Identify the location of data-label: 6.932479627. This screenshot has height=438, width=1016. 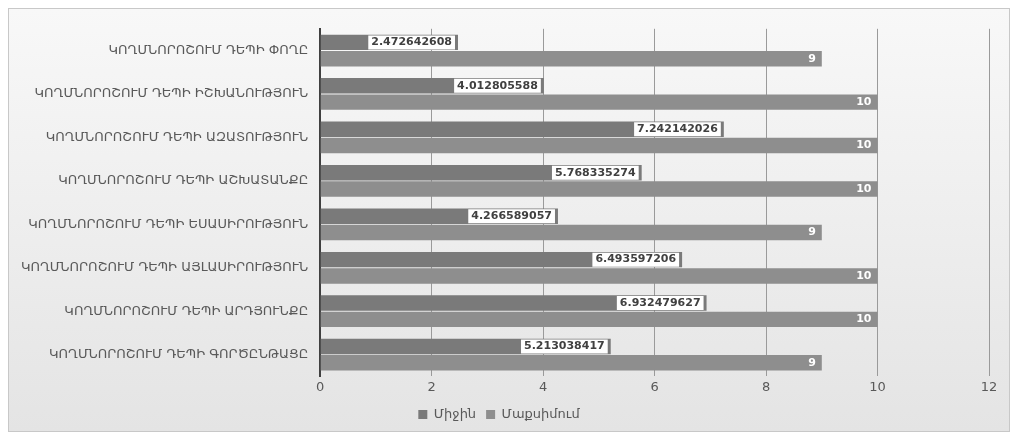
(660, 302).